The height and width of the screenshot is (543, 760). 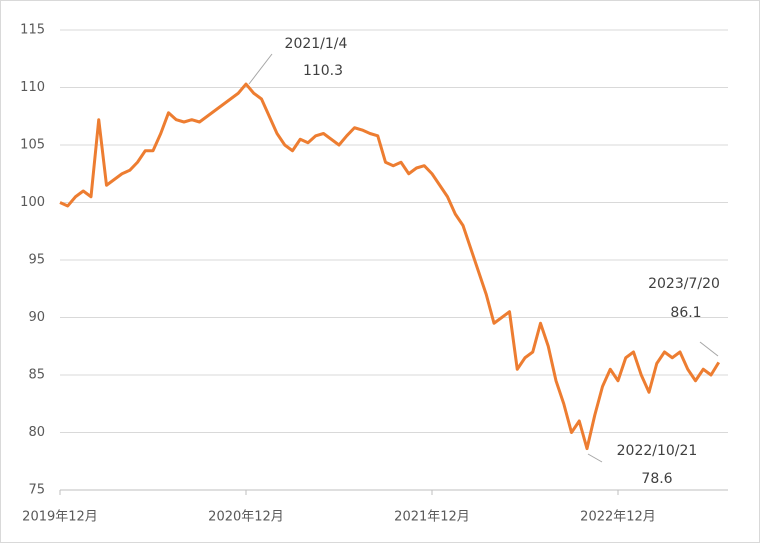 I want to click on y-tick-label: 95, so click(x=36, y=260).